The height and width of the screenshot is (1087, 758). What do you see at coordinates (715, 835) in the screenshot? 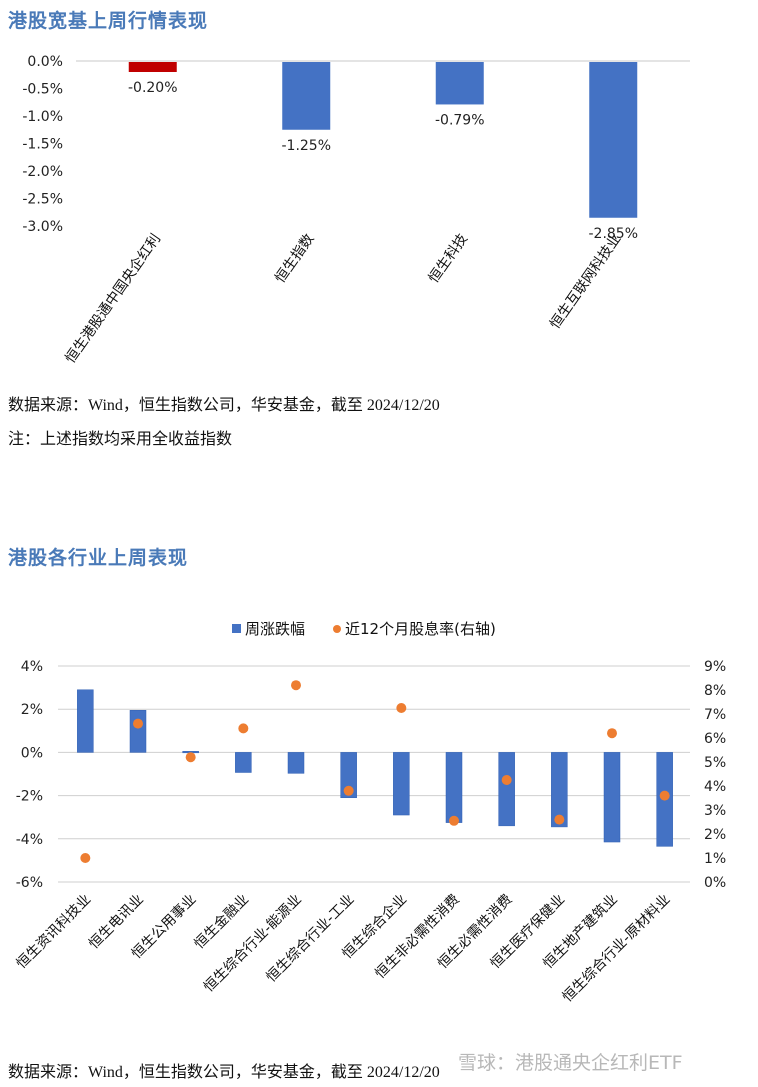
I see `y-right-tick-label: 2%` at bounding box center [715, 835].